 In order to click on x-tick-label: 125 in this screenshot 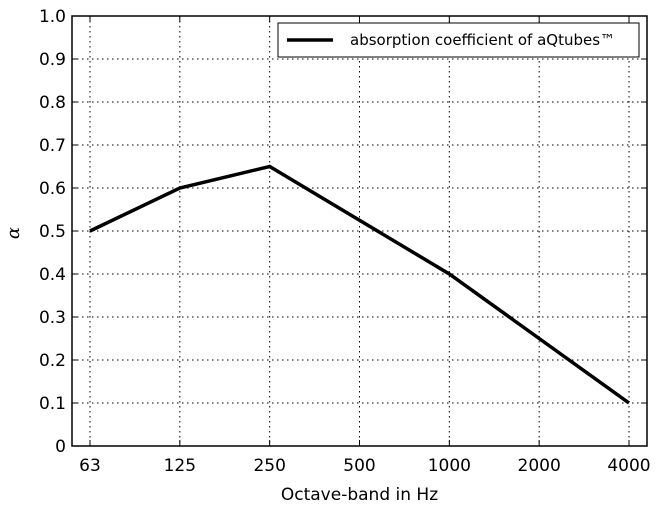, I will do `click(180, 466)`.